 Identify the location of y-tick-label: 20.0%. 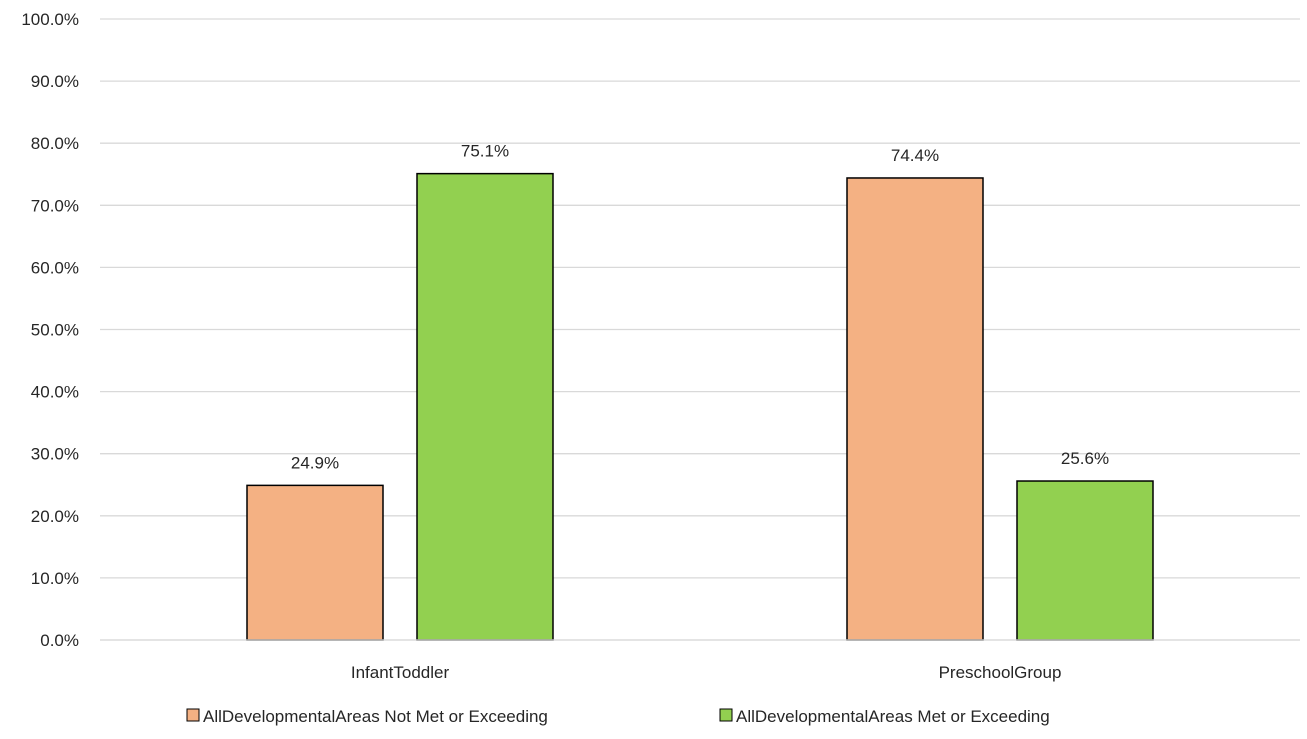
(55, 516).